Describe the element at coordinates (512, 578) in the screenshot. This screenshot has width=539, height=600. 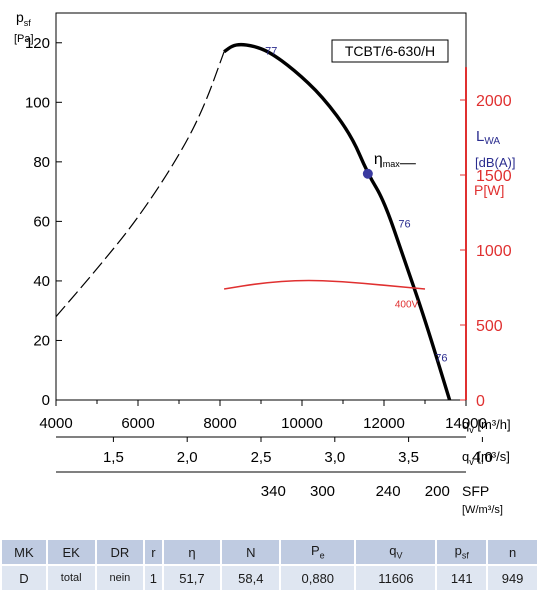
I see `td-n-lower: 949` at that location.